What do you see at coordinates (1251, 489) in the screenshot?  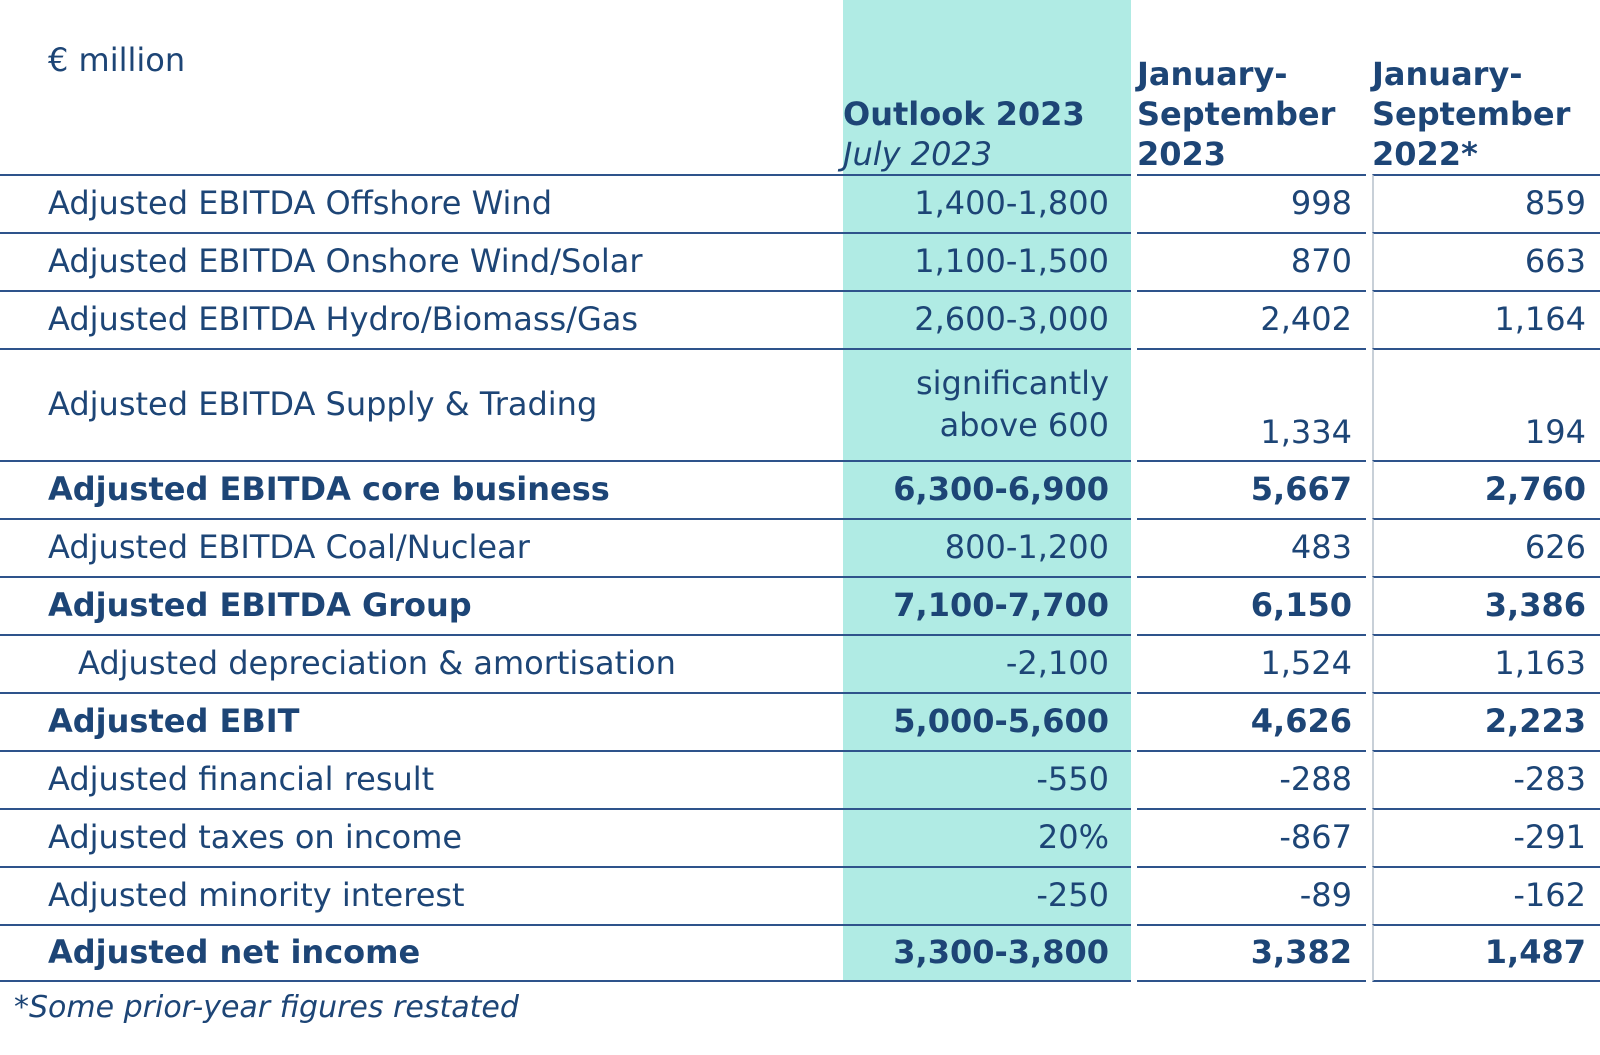 I see `jan-sep-2023-value: 5,667` at bounding box center [1251, 489].